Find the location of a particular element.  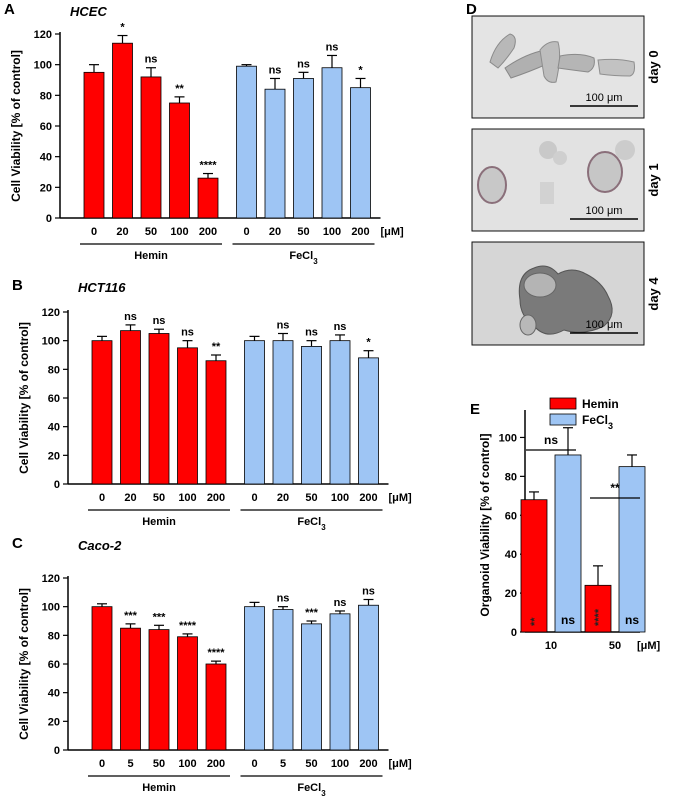

panel-a-sig-label: * is located at coordinates (360, 70).